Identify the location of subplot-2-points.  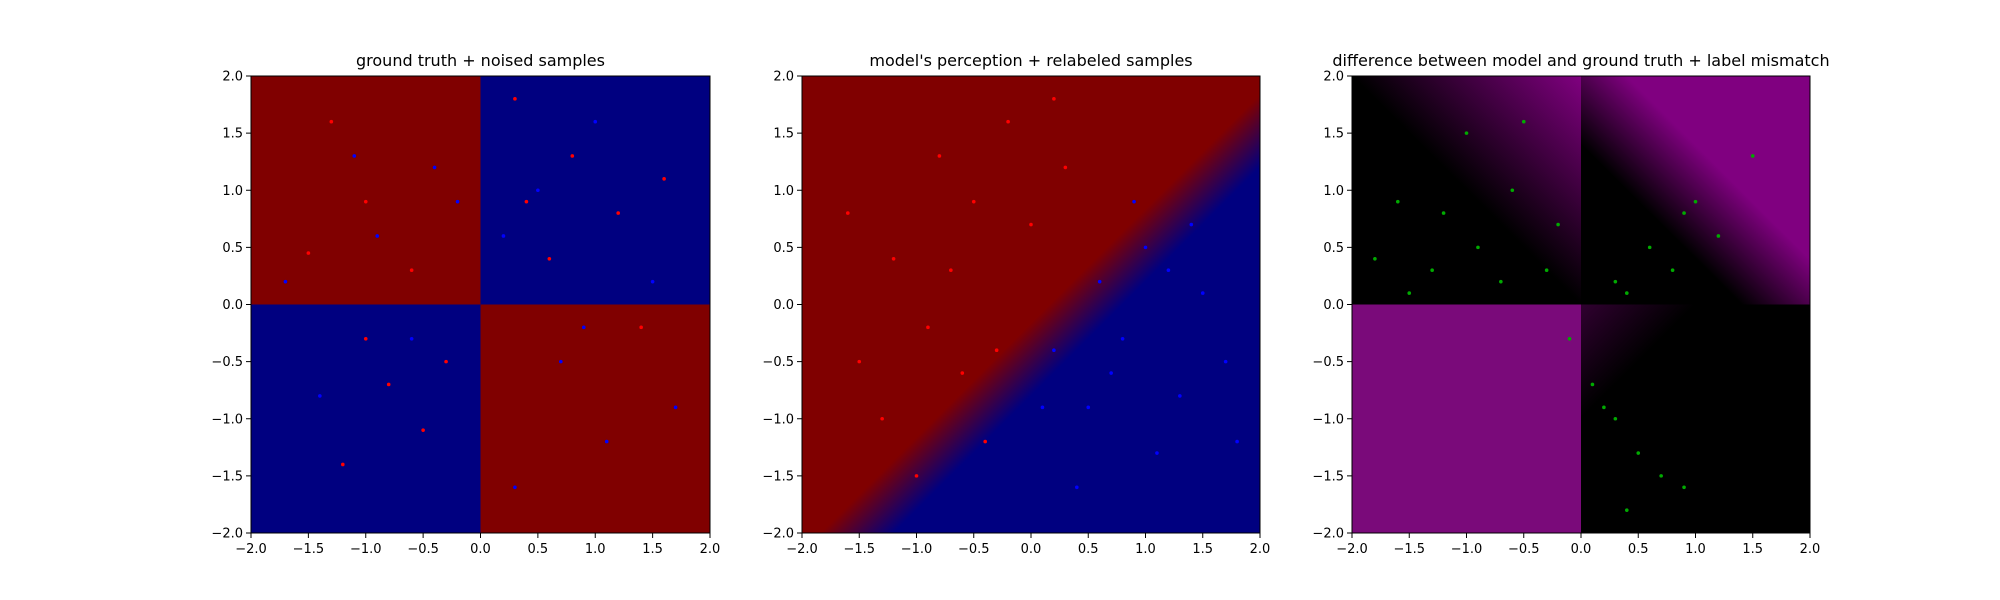
(1042, 293).